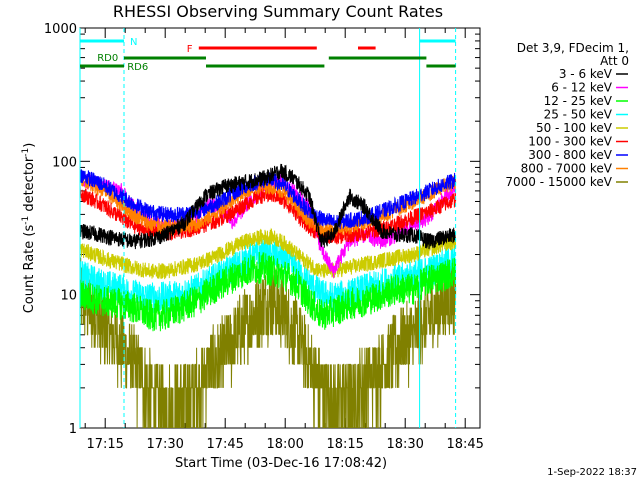 Image resolution: width=640 pixels, height=480 pixels. I want to click on legend-header-line1: Det 3,9, FDecim 1,, so click(573, 48).